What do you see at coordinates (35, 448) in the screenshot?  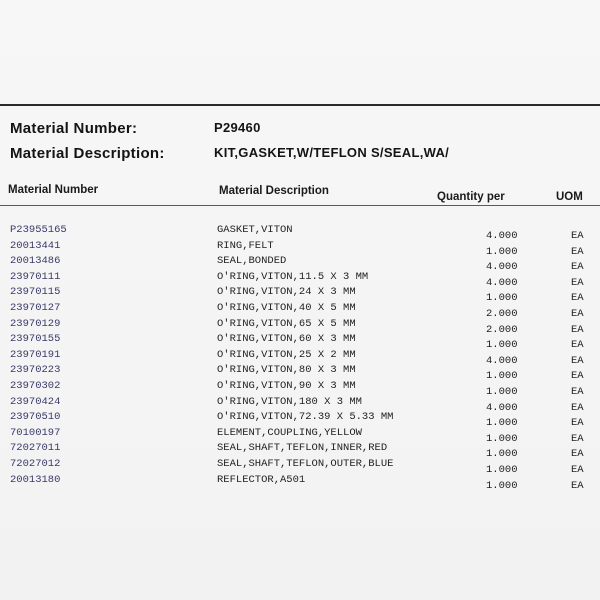 I see `material-number-cell: 72027011` at bounding box center [35, 448].